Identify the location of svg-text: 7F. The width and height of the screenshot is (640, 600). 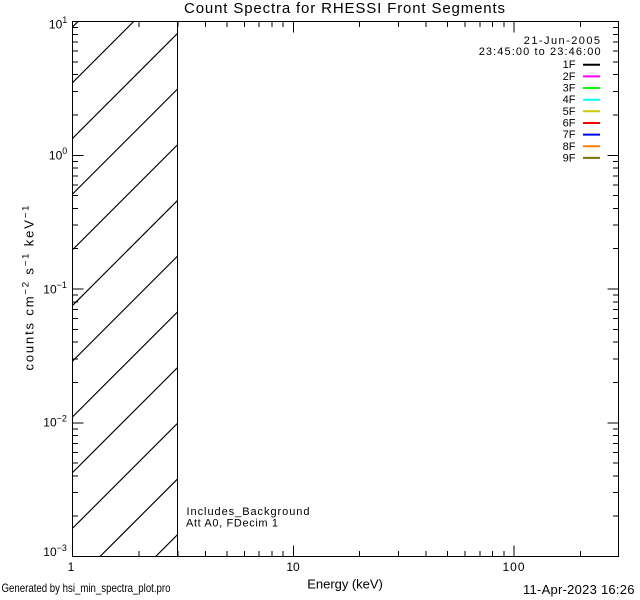
(569, 135).